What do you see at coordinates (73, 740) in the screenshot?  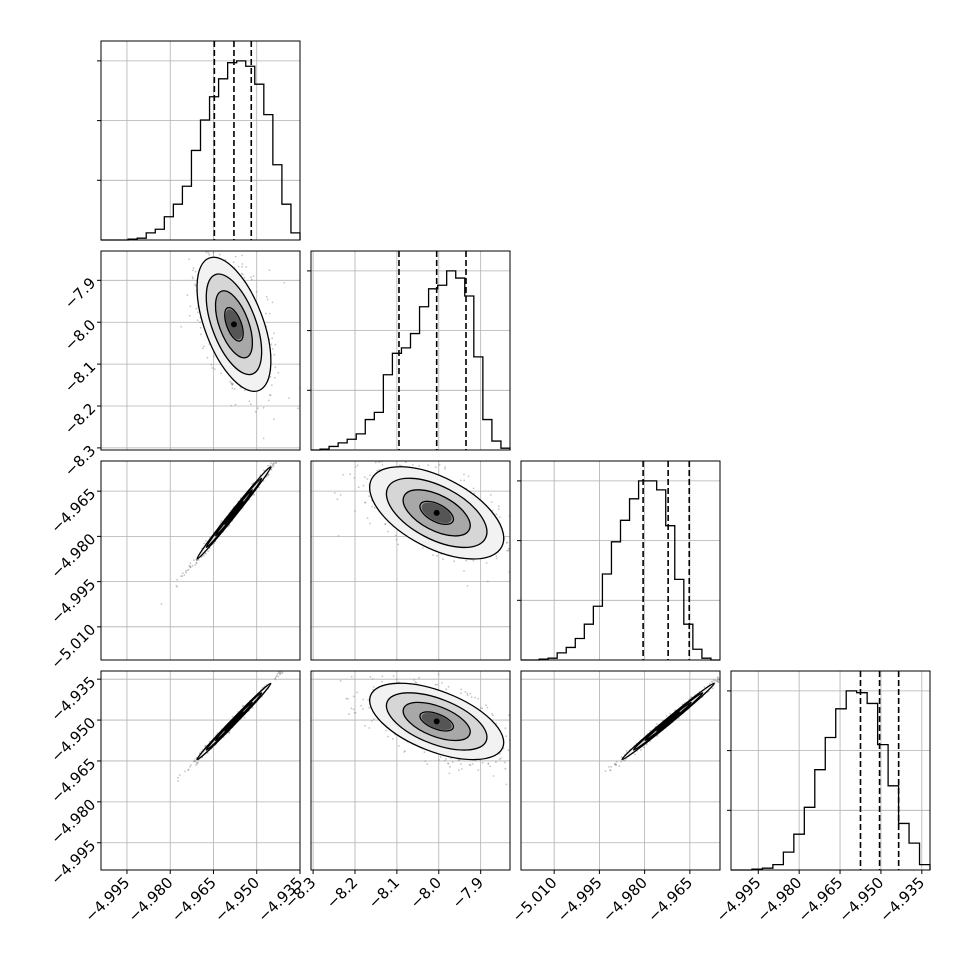 I see `y-tick-label-3-3: −4.950` at bounding box center [73, 740].